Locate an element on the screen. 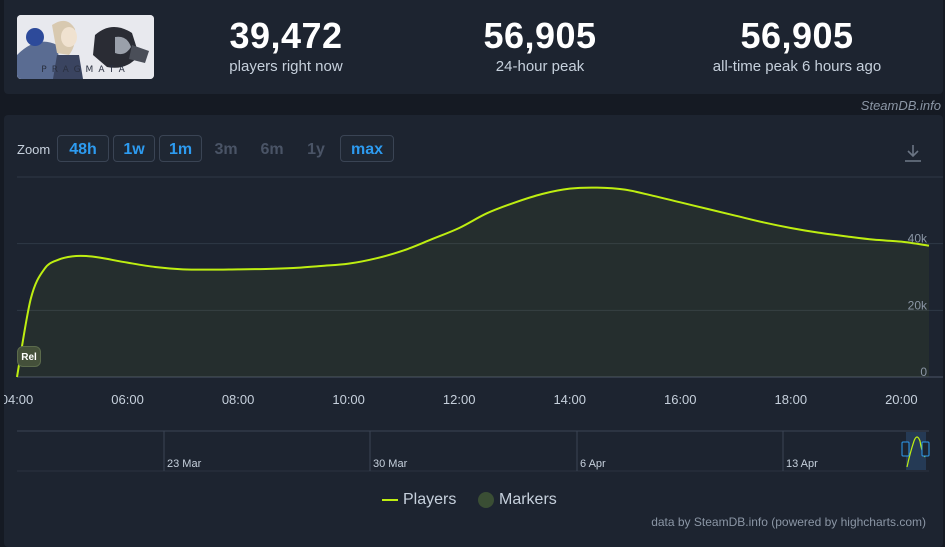 The image size is (945, 547). game-logo: PRAGMATA is located at coordinates (85, 47).